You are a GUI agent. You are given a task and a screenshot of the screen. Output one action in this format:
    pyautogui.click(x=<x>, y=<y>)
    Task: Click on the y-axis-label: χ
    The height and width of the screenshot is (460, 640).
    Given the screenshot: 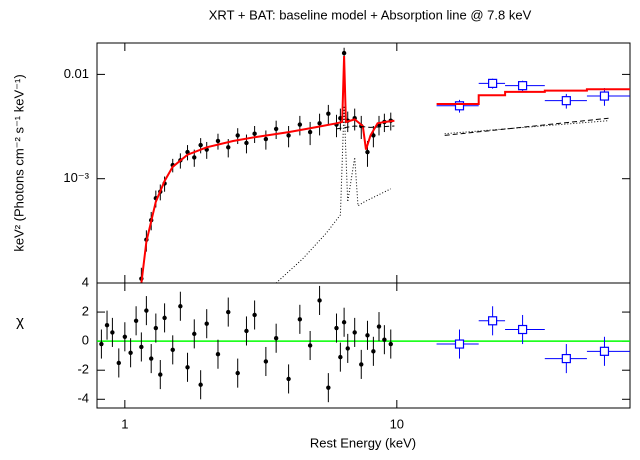 What is the action you would take?
    pyautogui.click(x=20, y=321)
    